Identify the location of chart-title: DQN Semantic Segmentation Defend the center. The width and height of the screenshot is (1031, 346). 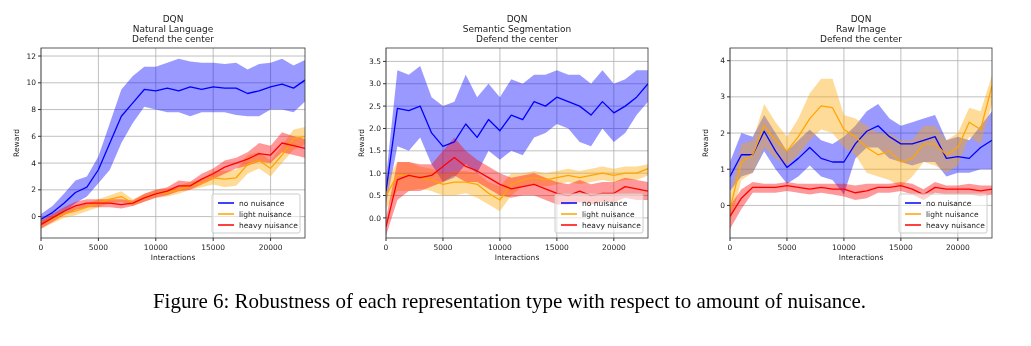
(517, 29).